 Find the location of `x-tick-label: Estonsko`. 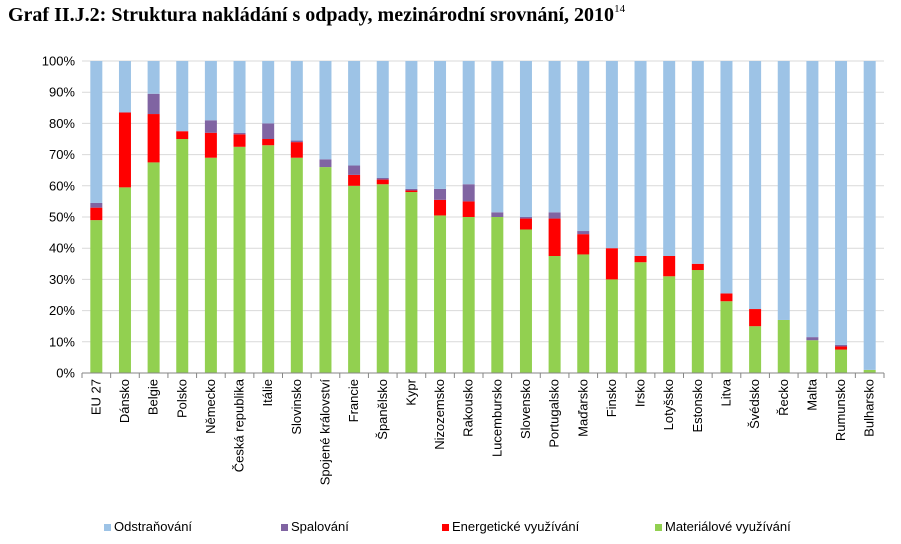

x-tick-label: Estonsko is located at coordinates (697, 405).